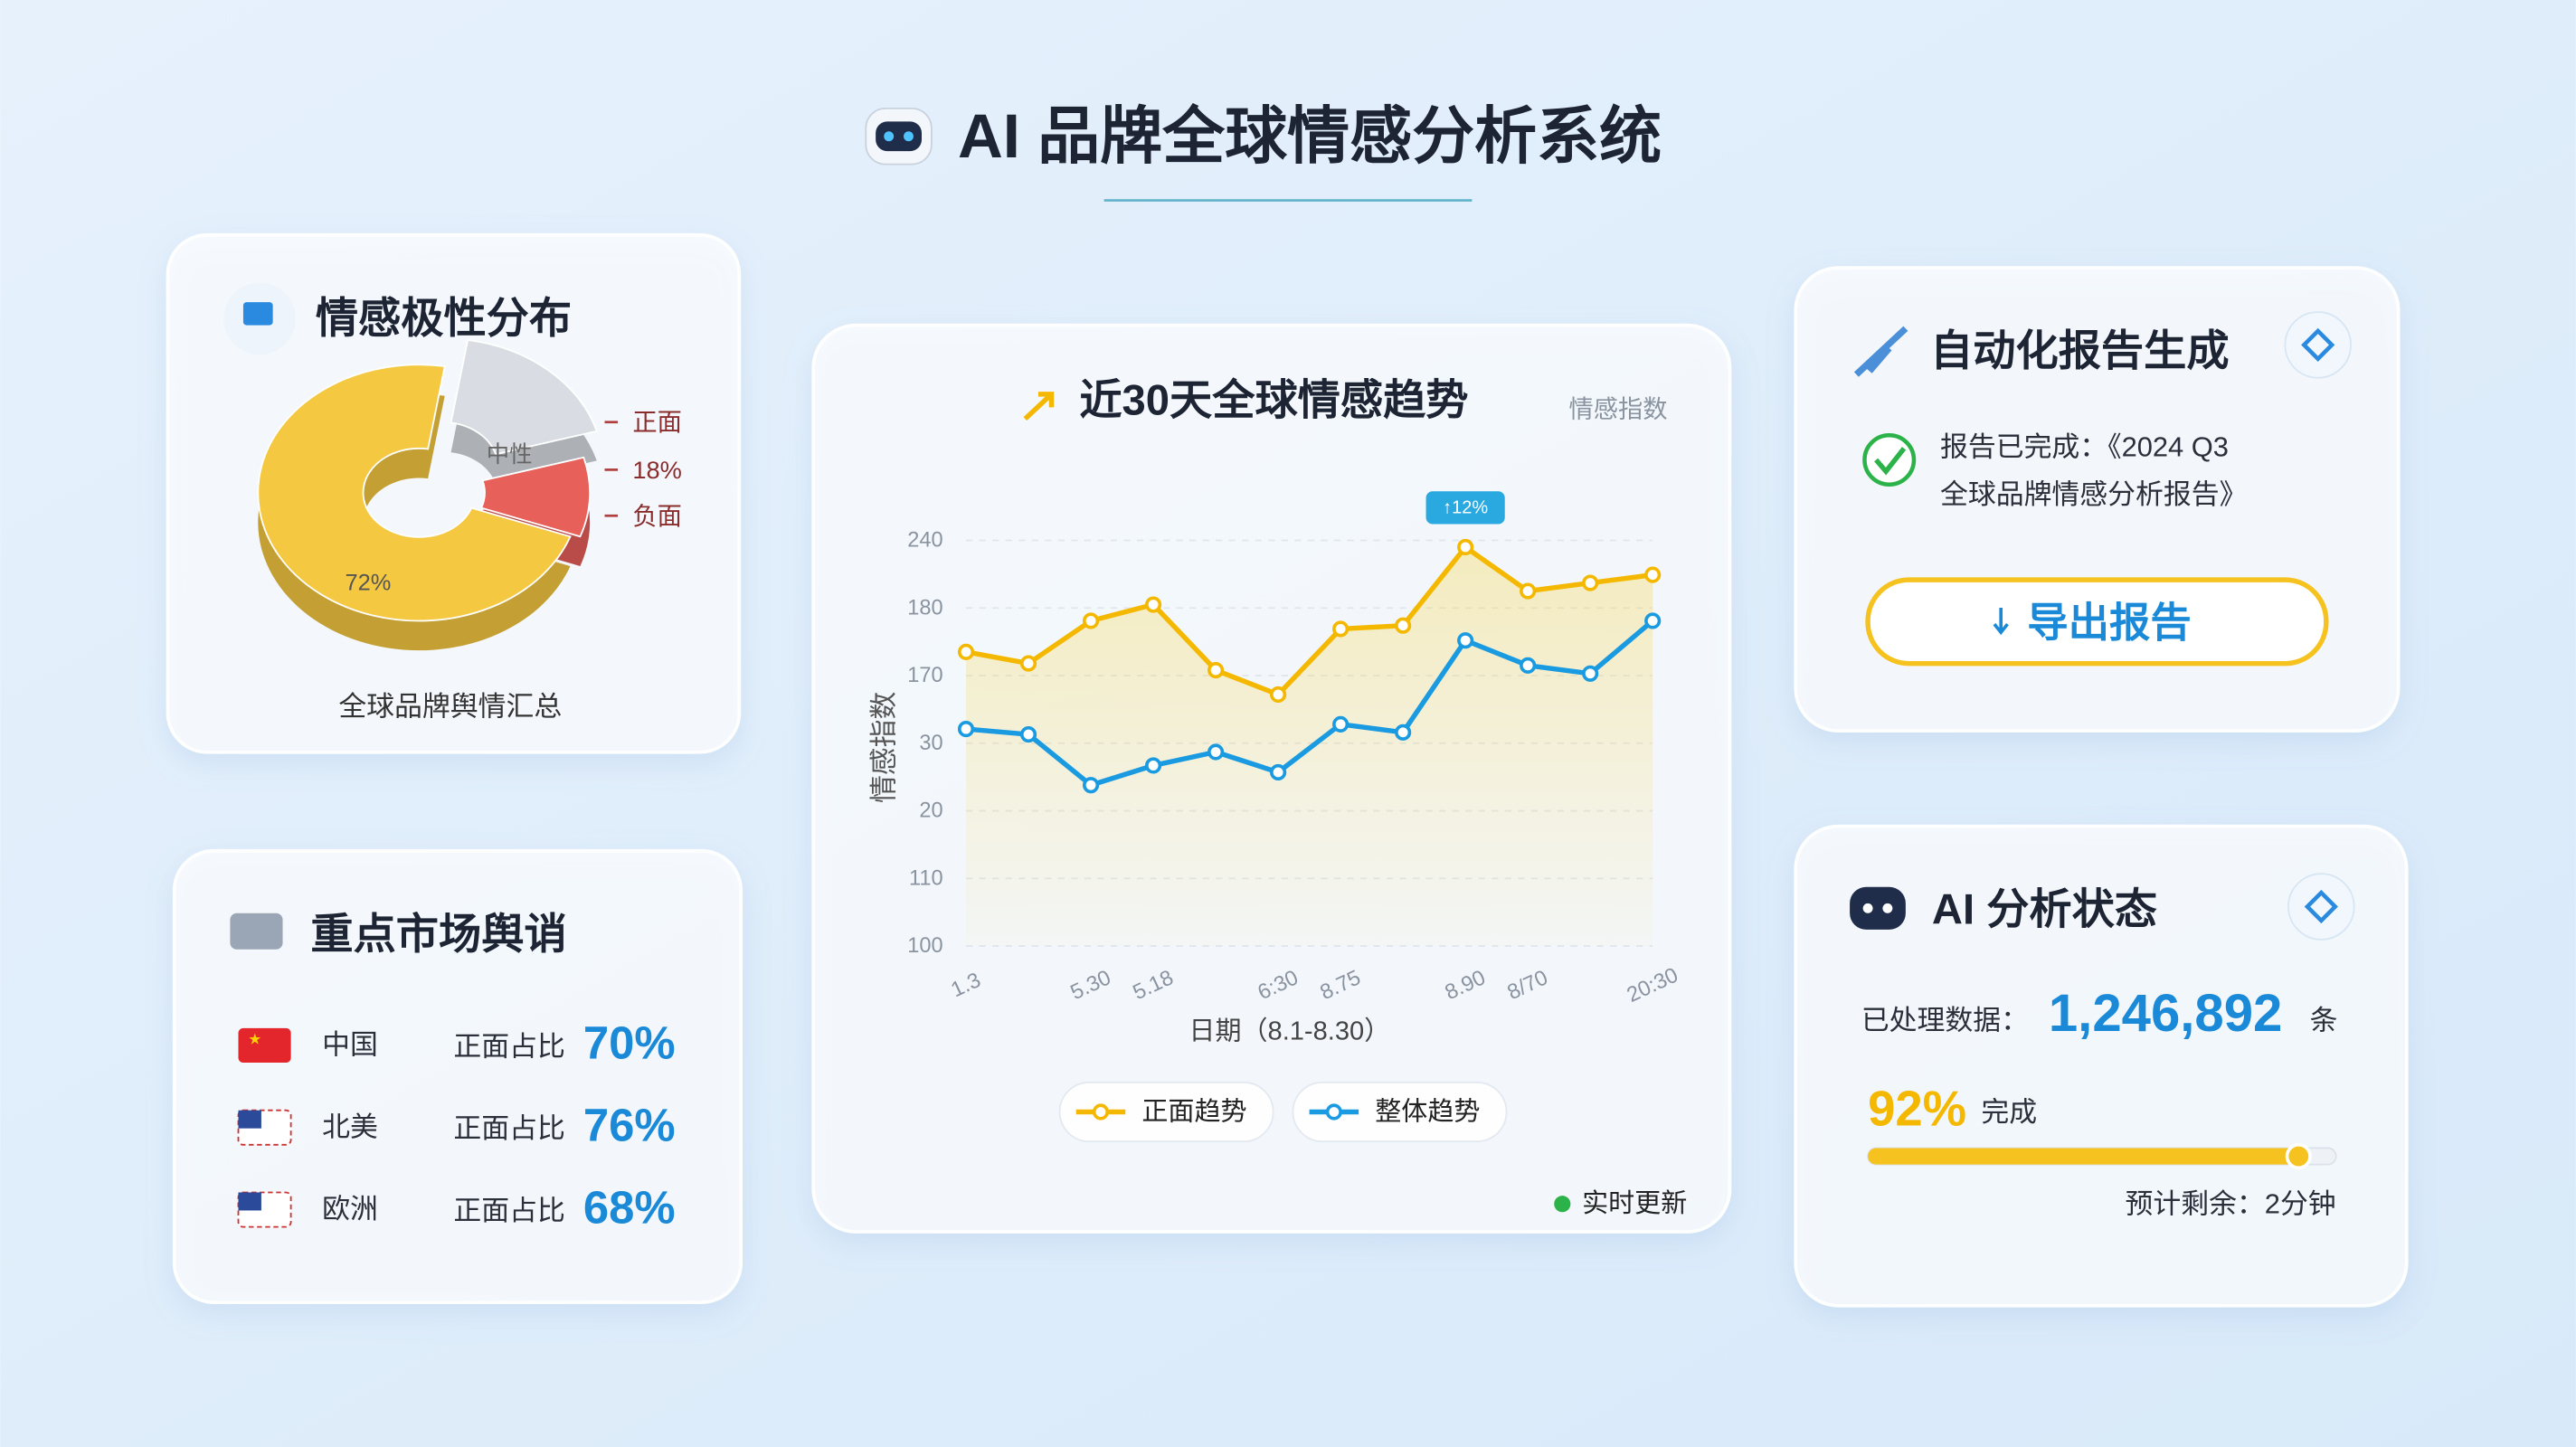 The image size is (2576, 1447). Describe the element at coordinates (369, 583) in the screenshot. I see `slice-label: 72%` at that location.